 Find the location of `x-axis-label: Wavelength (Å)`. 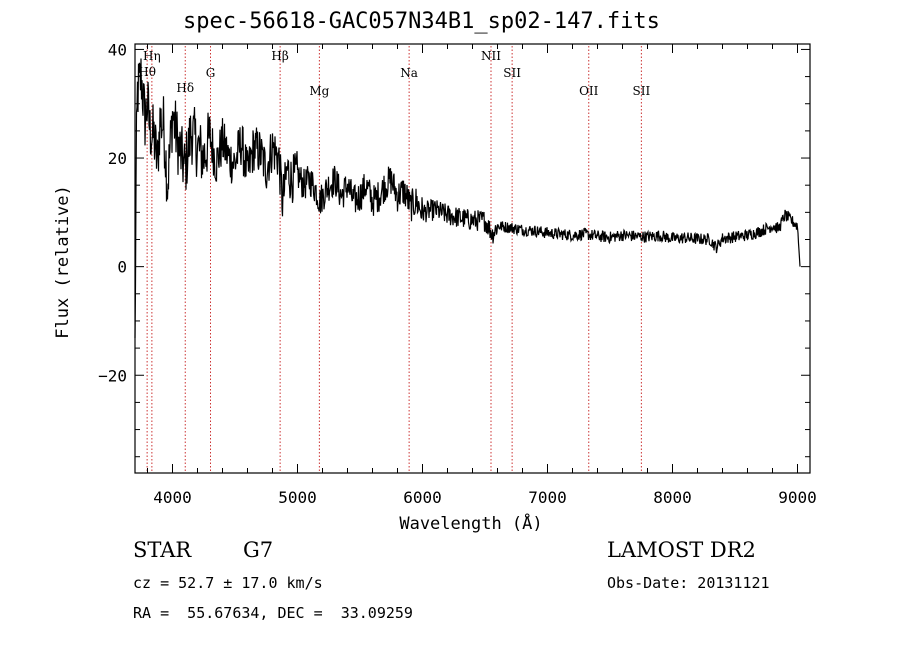

x-axis-label: Wavelength (Å) is located at coordinates (470, 523).